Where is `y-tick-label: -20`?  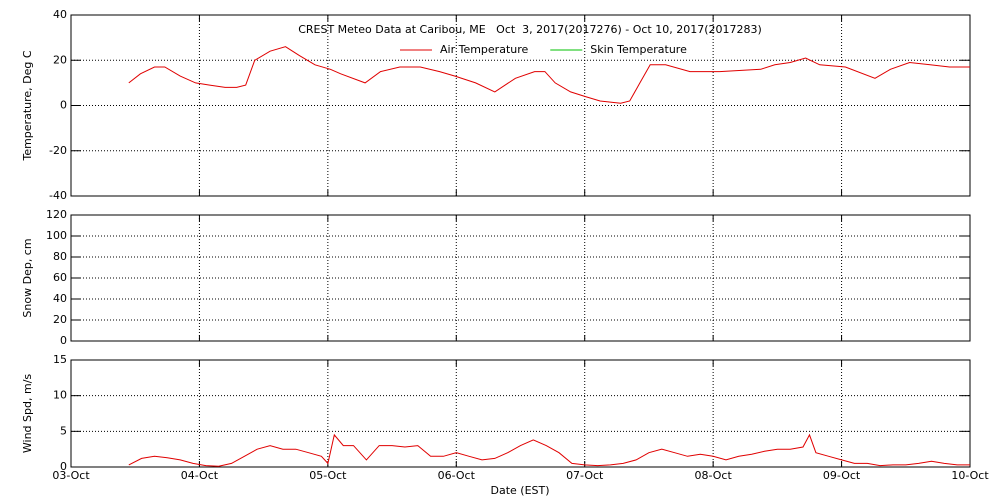
y-tick-label: -20 is located at coordinates (58, 150).